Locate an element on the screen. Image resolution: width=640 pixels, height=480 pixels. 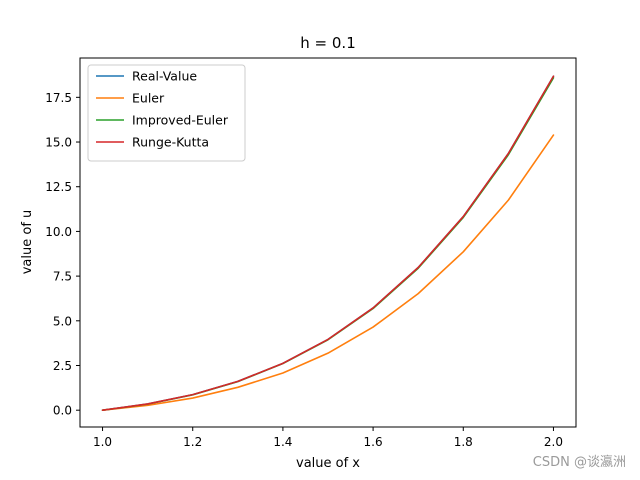
y-axis-title: value of u is located at coordinates (27, 242).